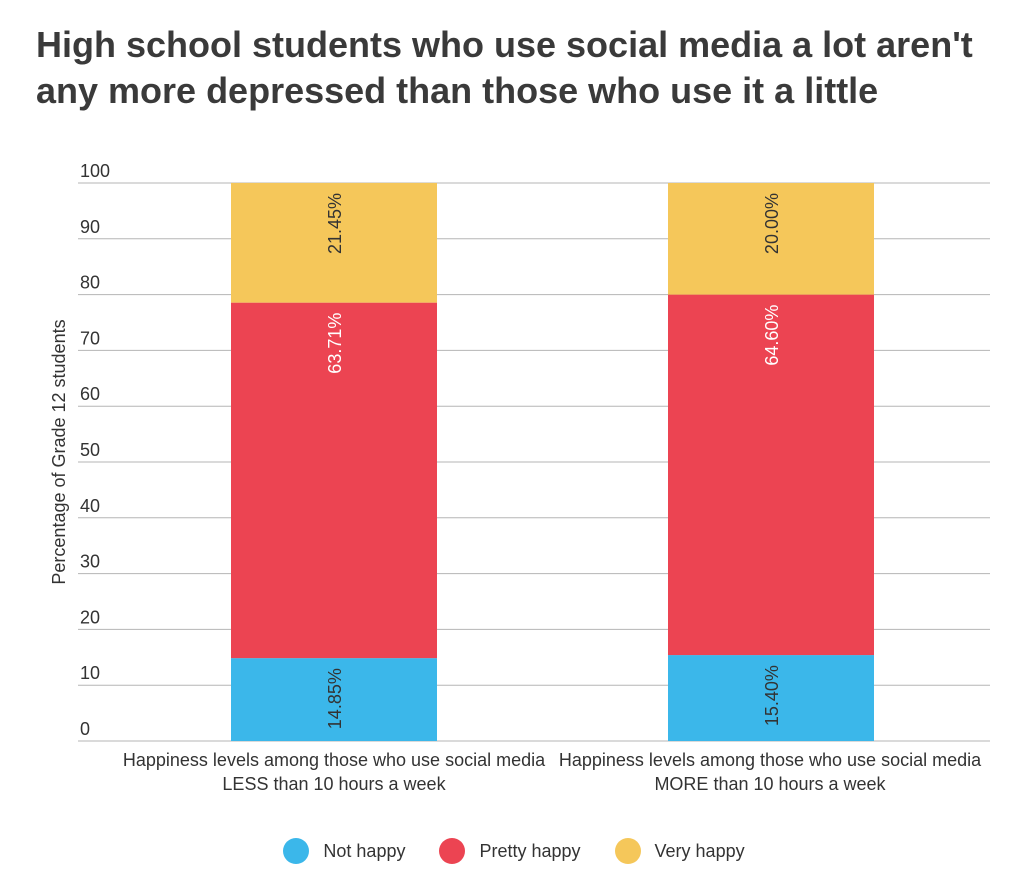 This screenshot has width=1028, height=892. What do you see at coordinates (90, 617) in the screenshot?
I see `y-tick-label: 20` at bounding box center [90, 617].